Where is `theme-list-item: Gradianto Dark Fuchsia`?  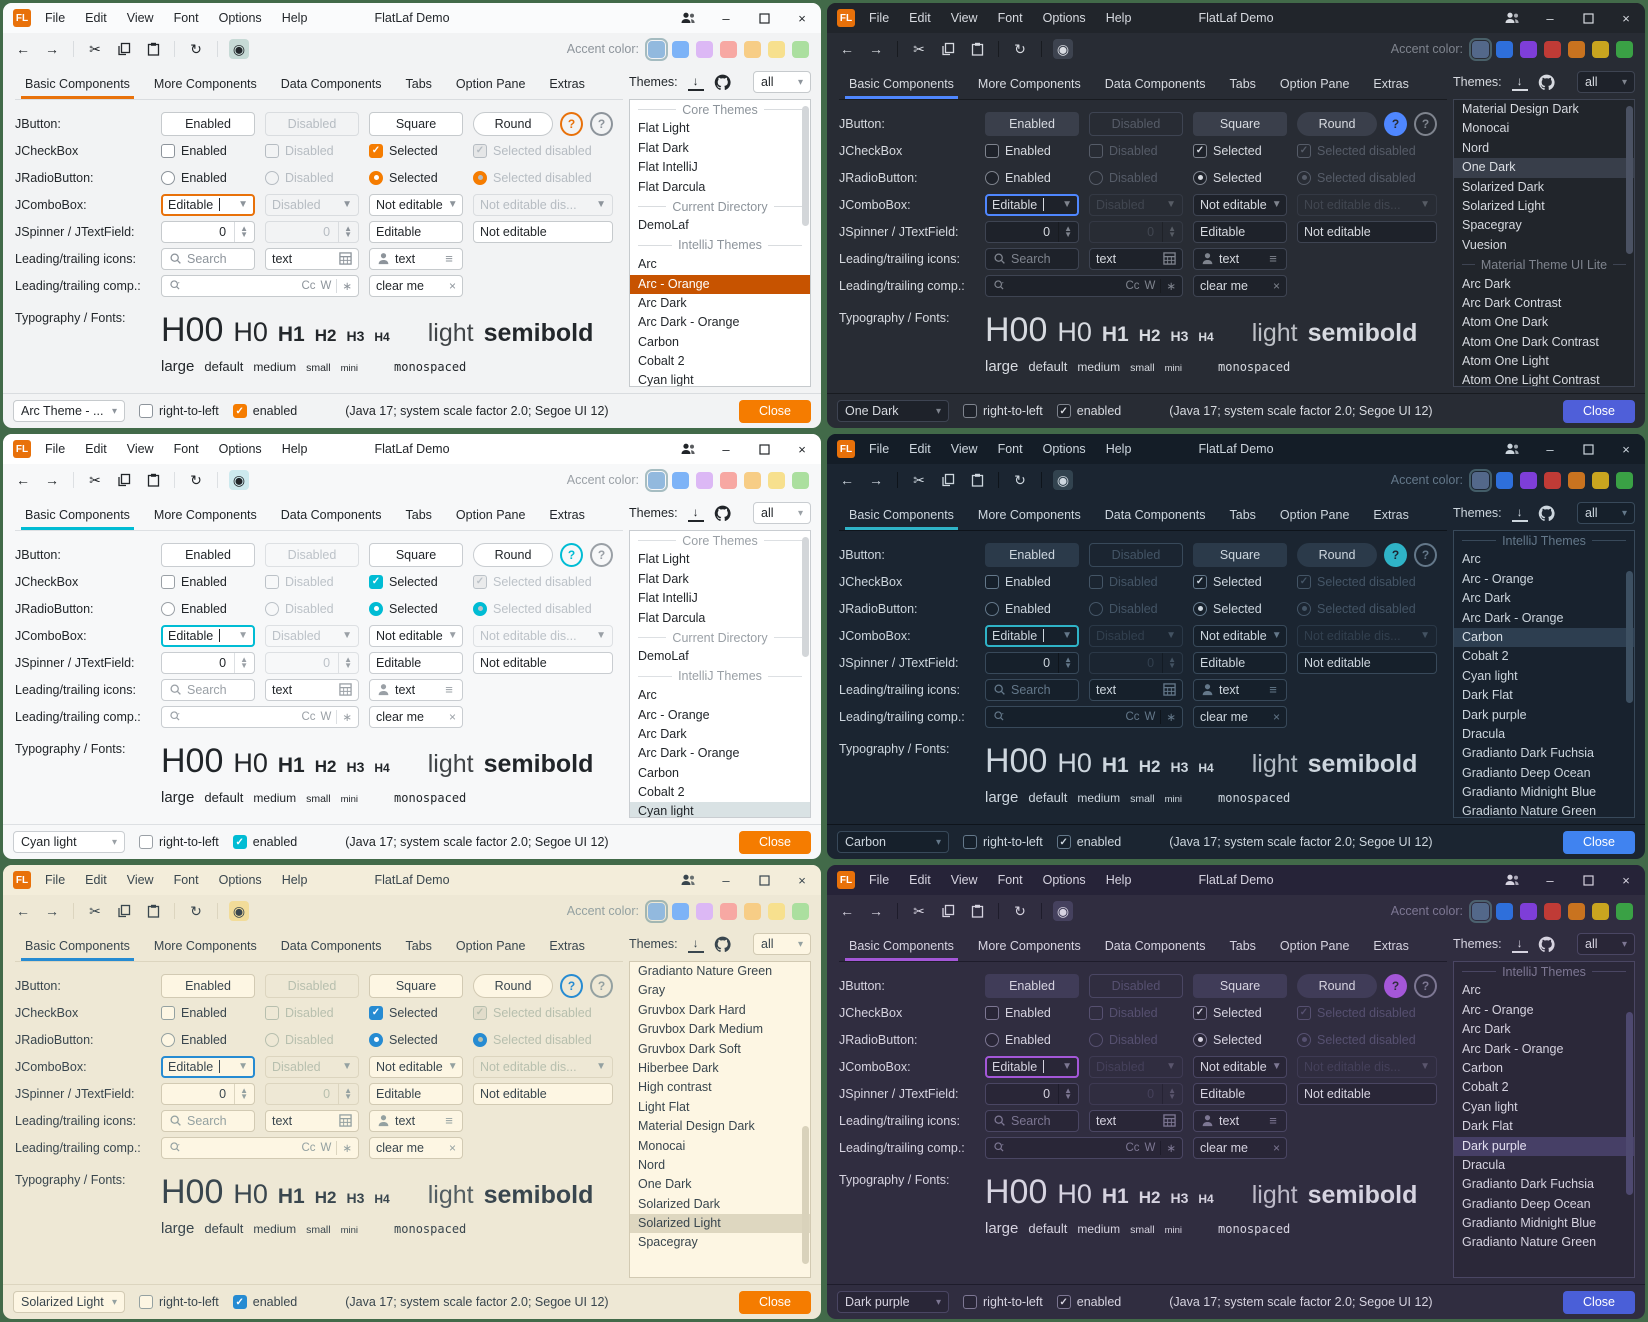
theme-list-item: Gradianto Dark Fuchsia is located at coordinates (1528, 1184).